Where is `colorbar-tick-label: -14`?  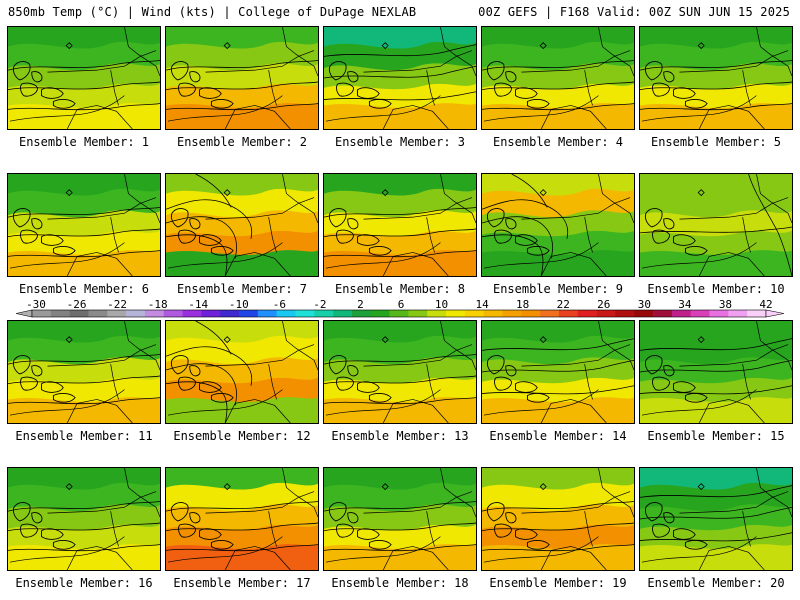 colorbar-tick-label: -14 is located at coordinates (198, 305).